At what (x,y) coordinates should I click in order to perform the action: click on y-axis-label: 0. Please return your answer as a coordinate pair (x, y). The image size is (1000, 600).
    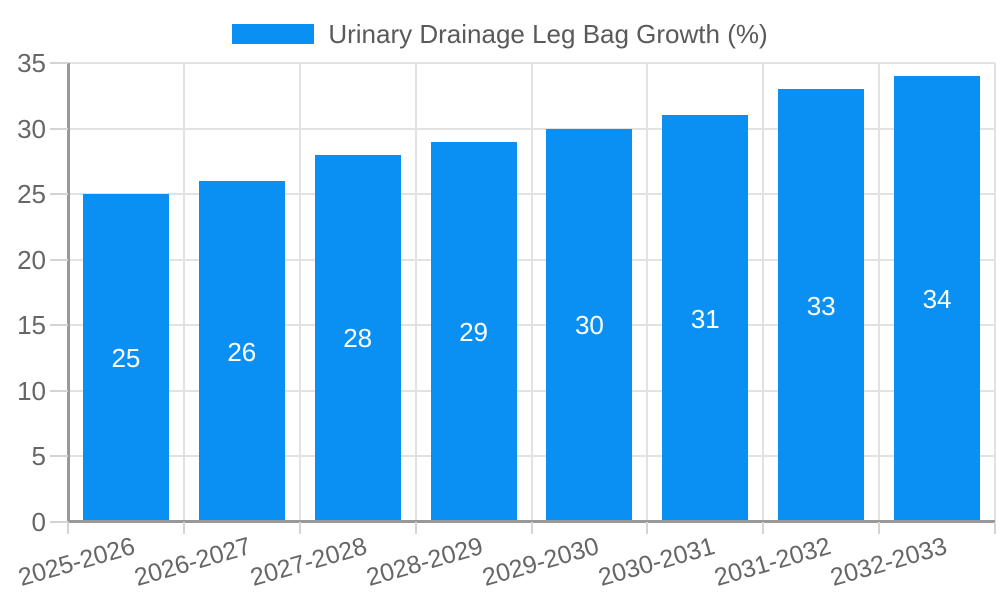
    Looking at the image, I should click on (38, 522).